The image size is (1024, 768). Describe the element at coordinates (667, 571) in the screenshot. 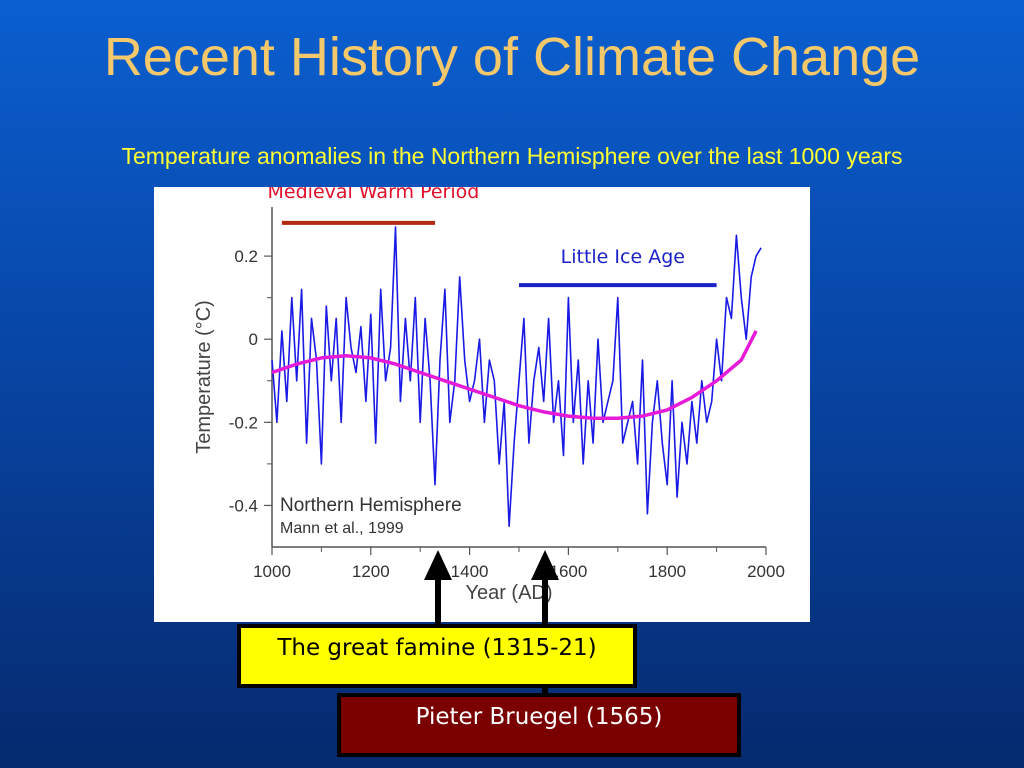

I see `x-tick-label: 1800` at that location.